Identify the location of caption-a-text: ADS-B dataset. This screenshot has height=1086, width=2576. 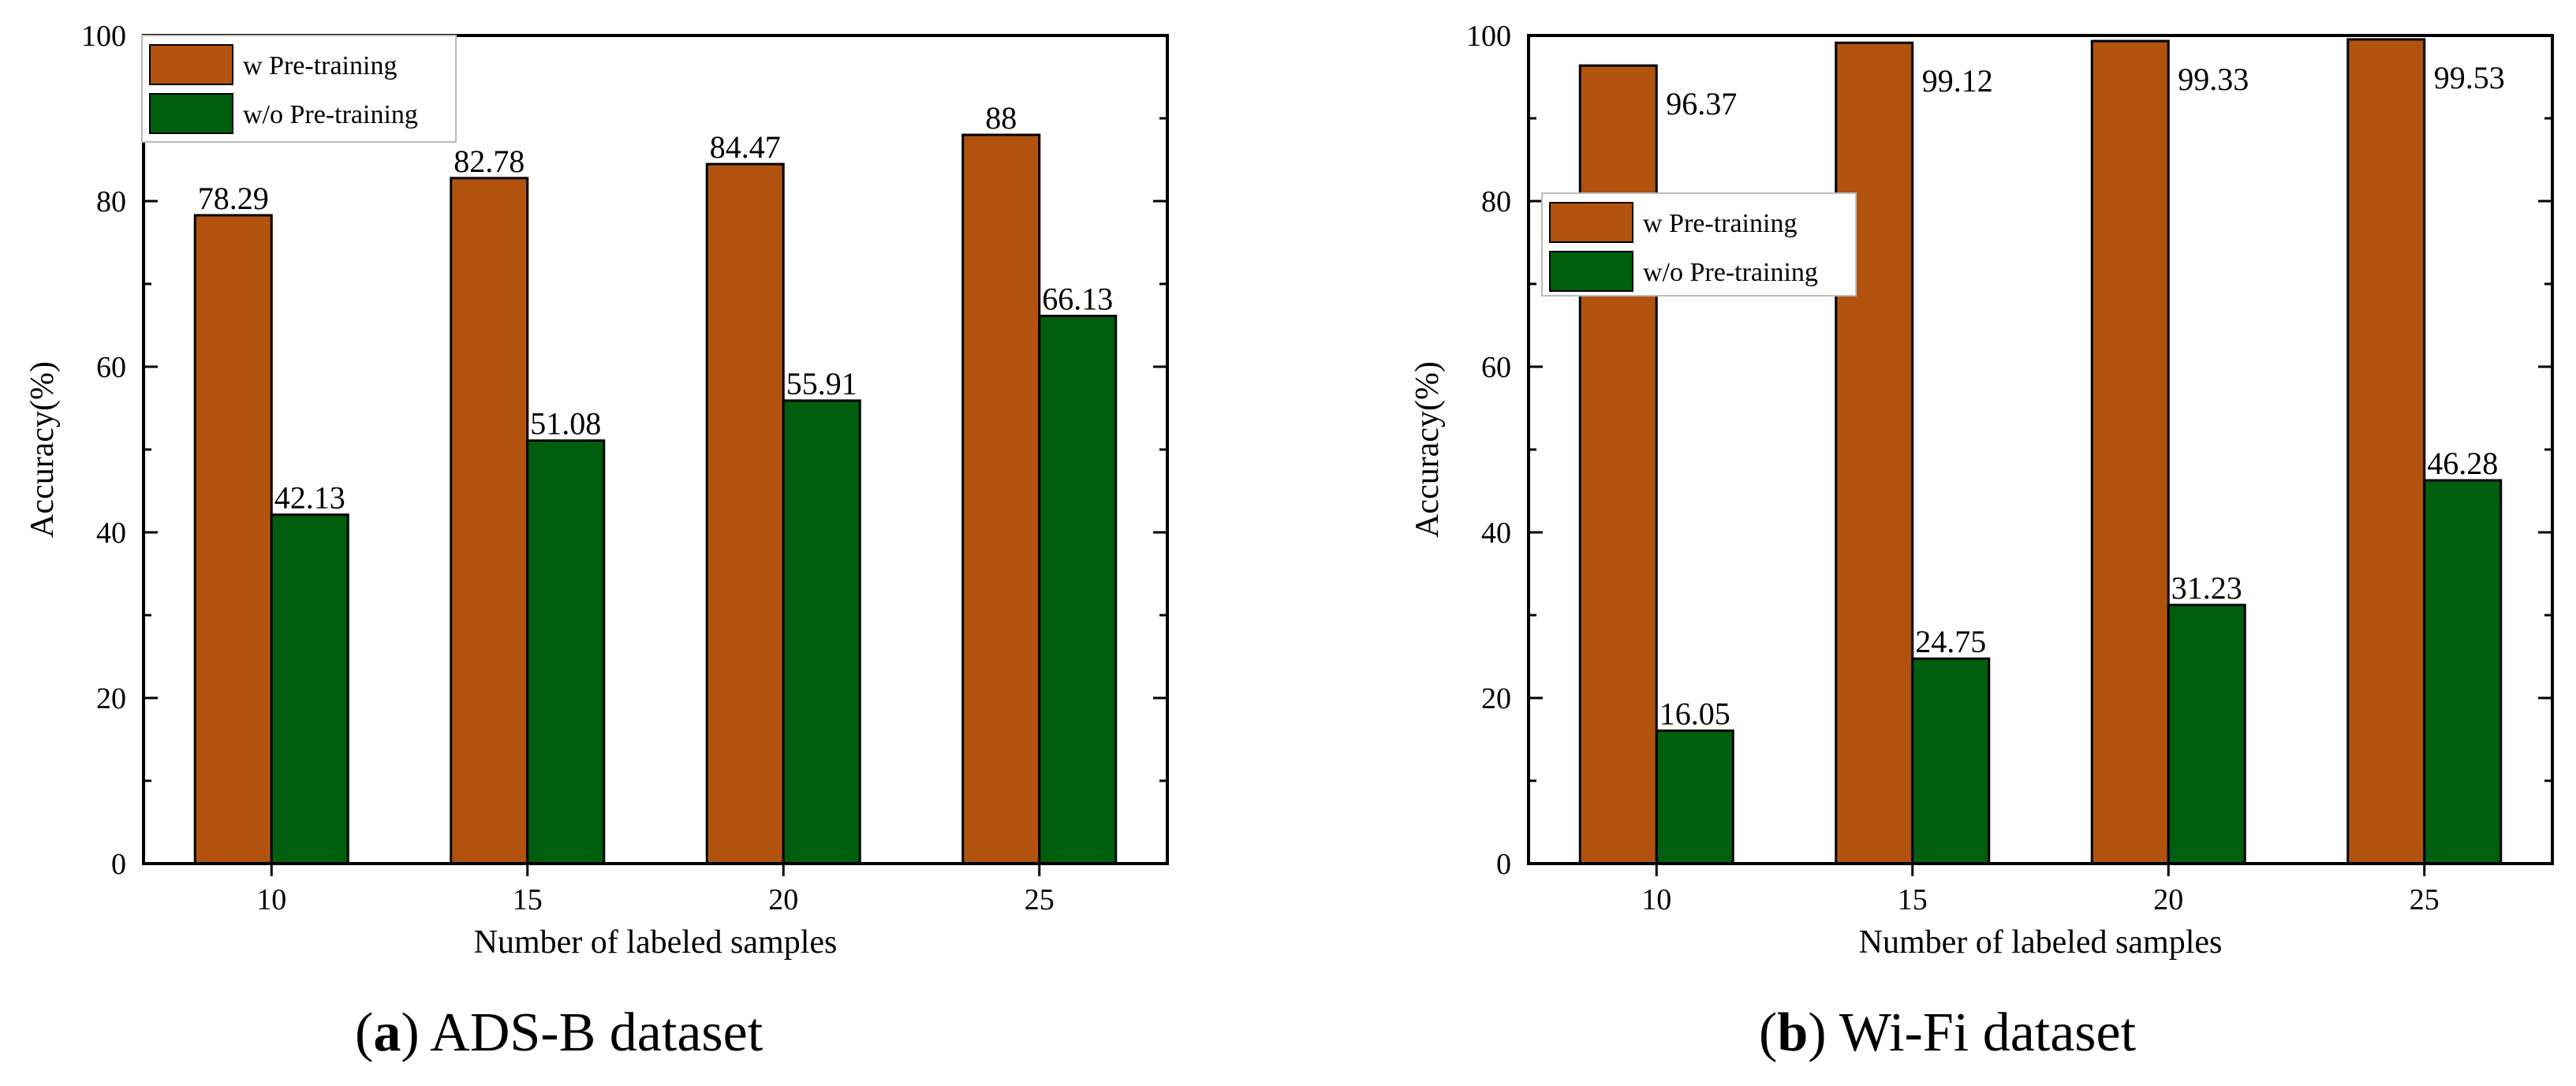
(596, 1032).